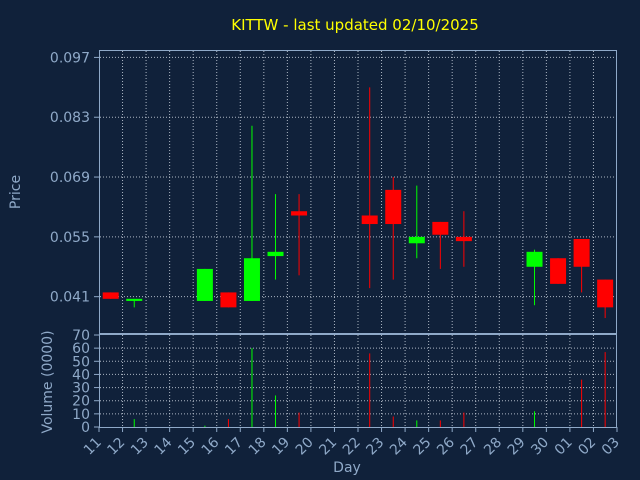 The height and width of the screenshot is (480, 640). I want to click on volume-tick-label: 70, so click(81, 336).